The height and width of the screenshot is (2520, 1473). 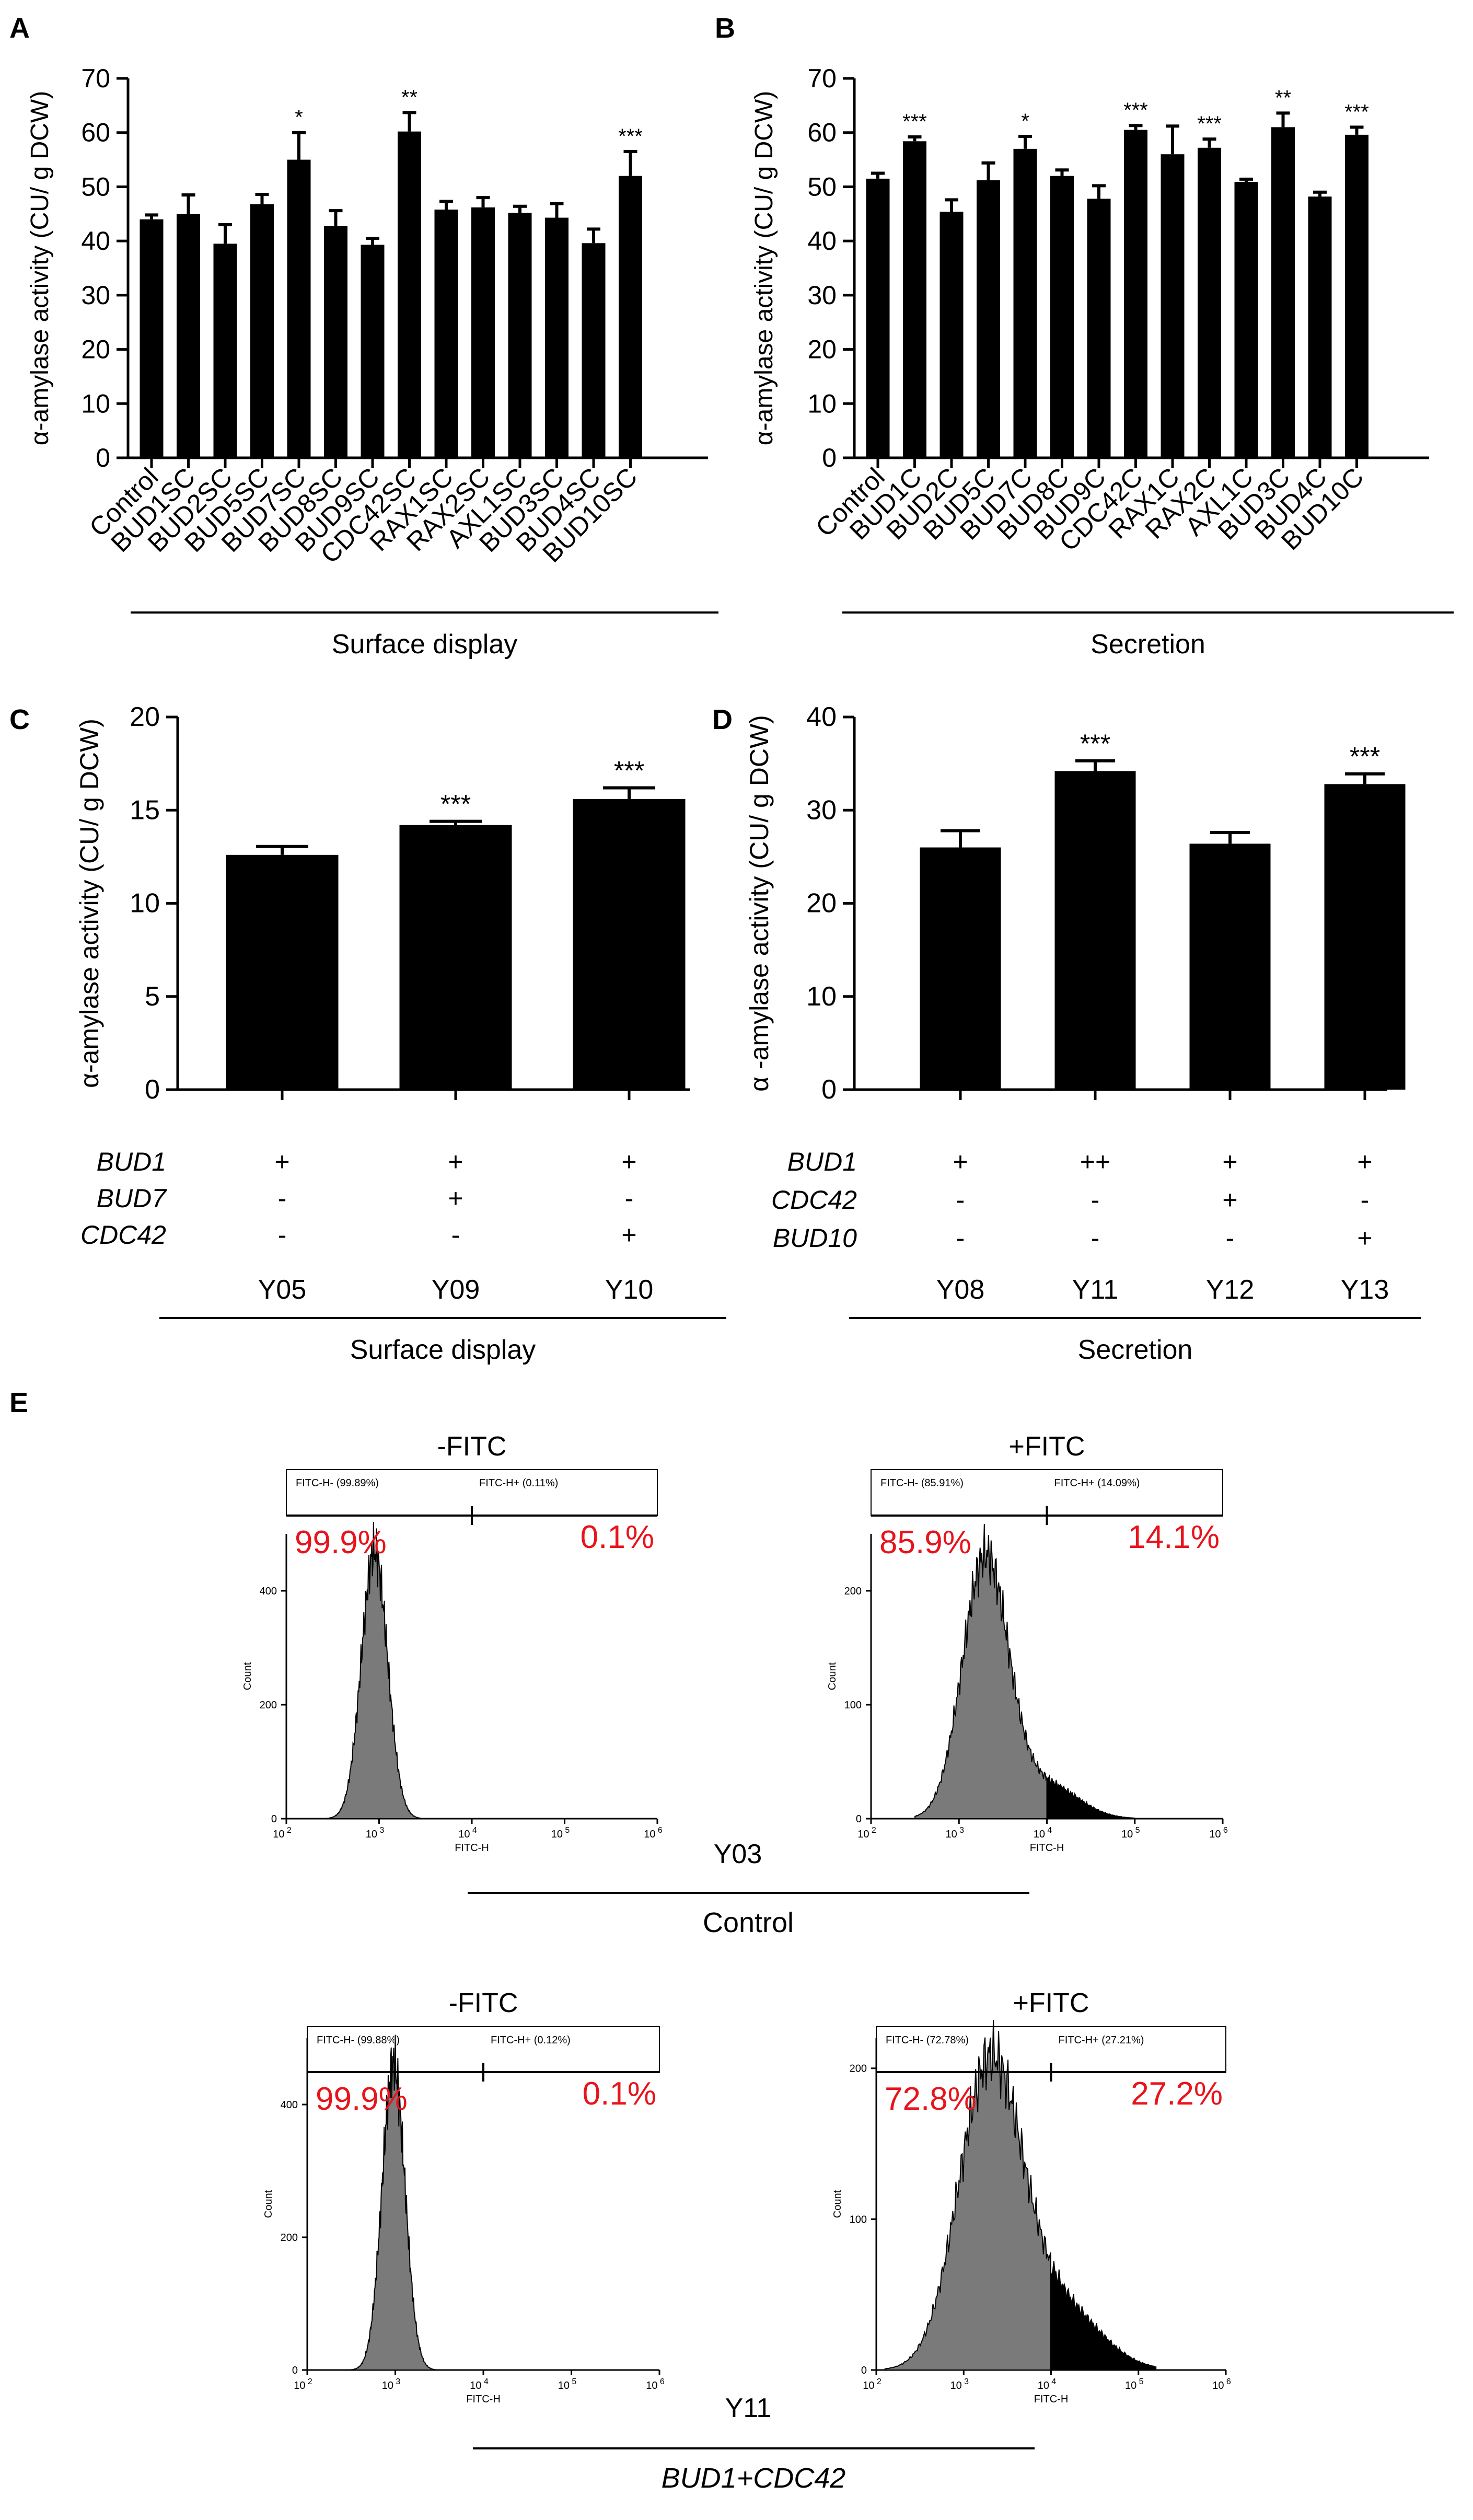 What do you see at coordinates (960, 1290) in the screenshot?
I see `strain-label: Y08` at bounding box center [960, 1290].